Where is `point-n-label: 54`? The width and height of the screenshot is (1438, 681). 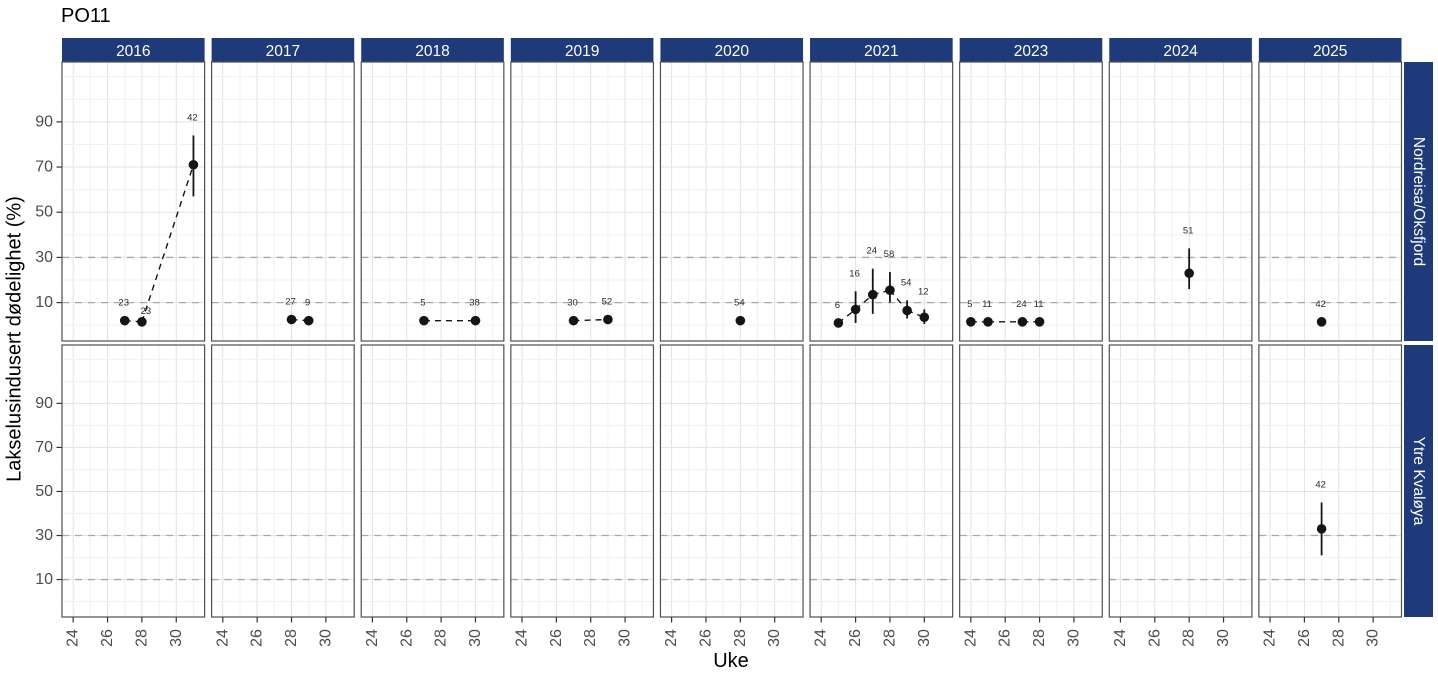 point-n-label: 54 is located at coordinates (906, 282).